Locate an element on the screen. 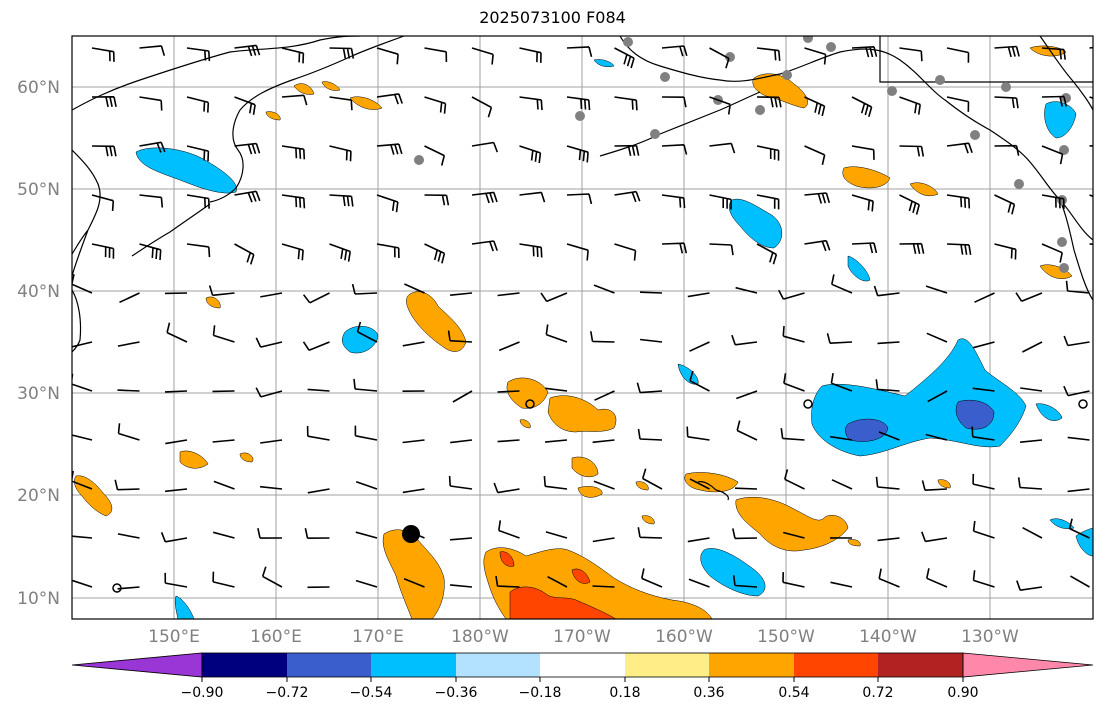  colorbar-tick-label: −0.54 is located at coordinates (371, 693).